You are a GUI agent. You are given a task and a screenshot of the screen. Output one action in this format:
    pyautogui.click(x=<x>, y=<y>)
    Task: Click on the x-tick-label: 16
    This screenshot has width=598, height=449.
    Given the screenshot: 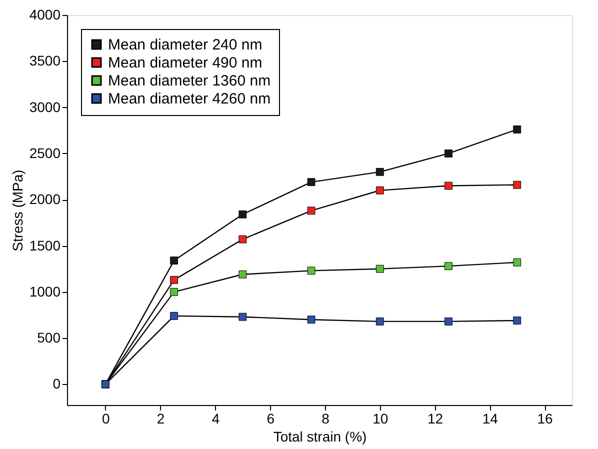 What is the action you would take?
    pyautogui.click(x=545, y=418)
    